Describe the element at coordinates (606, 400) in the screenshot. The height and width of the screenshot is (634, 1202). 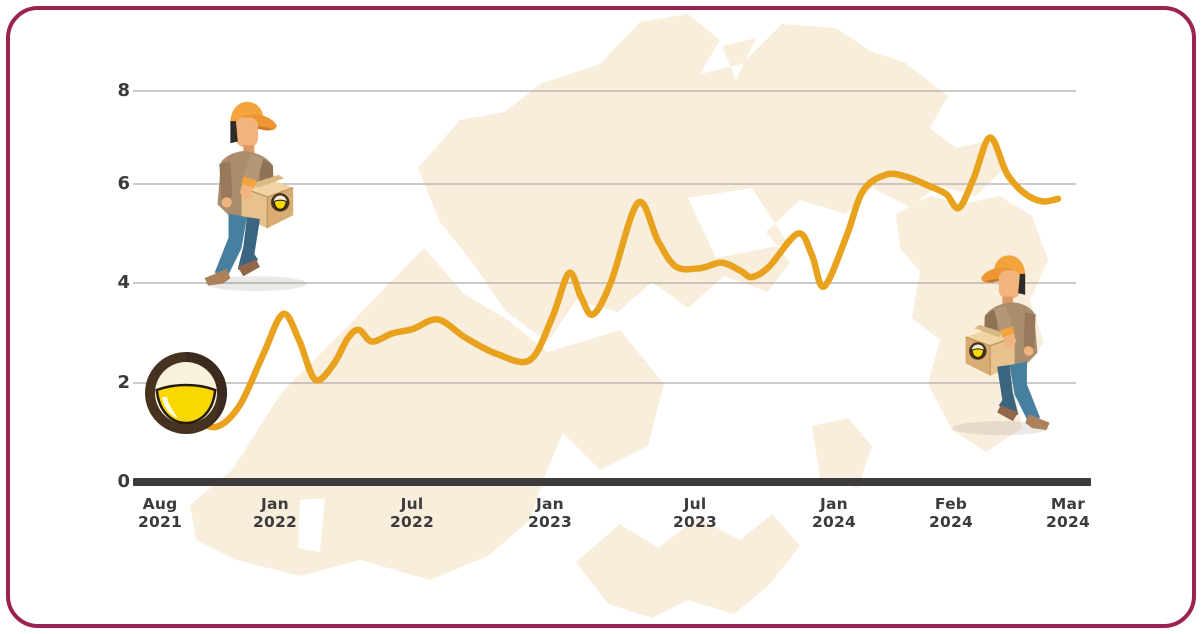
I see `map-mid-peninsula` at that location.